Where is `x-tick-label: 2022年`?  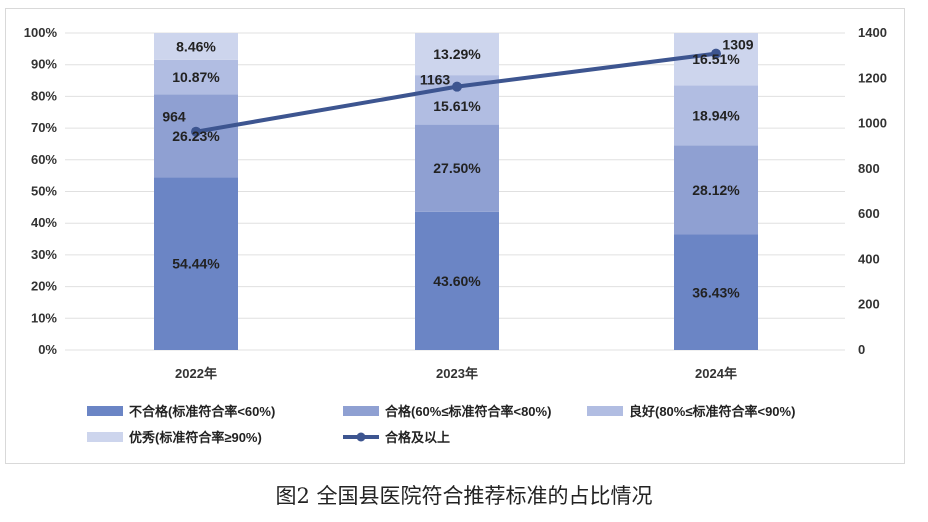
x-tick-label: 2022年 is located at coordinates (196, 373).